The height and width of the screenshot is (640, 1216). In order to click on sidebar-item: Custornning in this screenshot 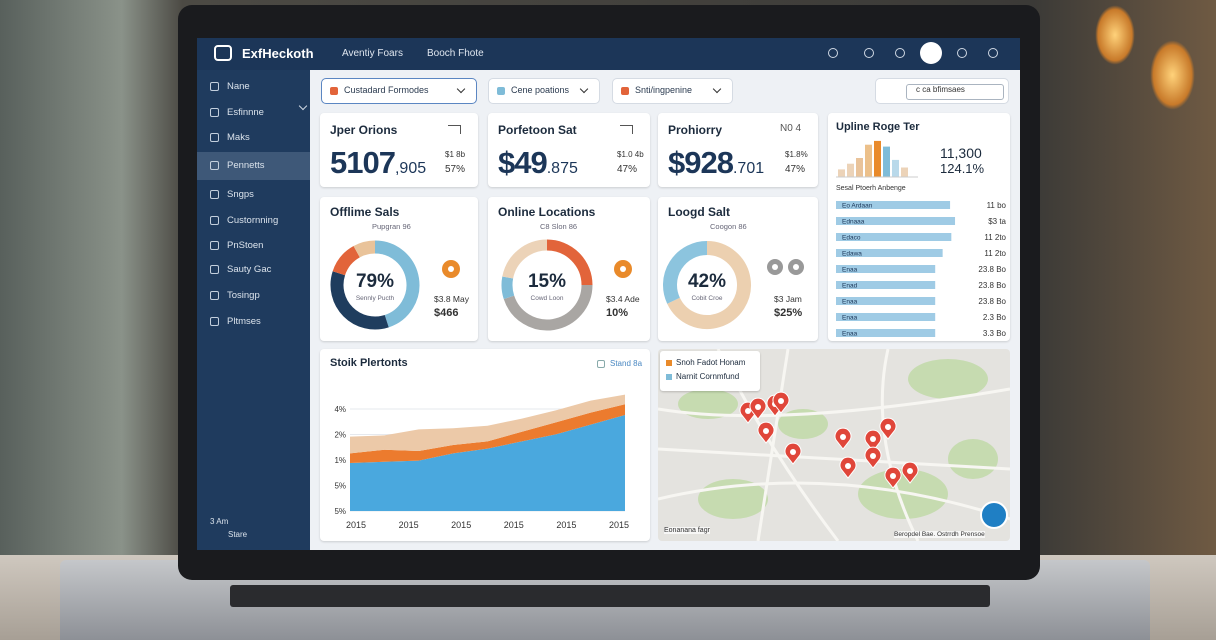, I will do `click(253, 220)`.